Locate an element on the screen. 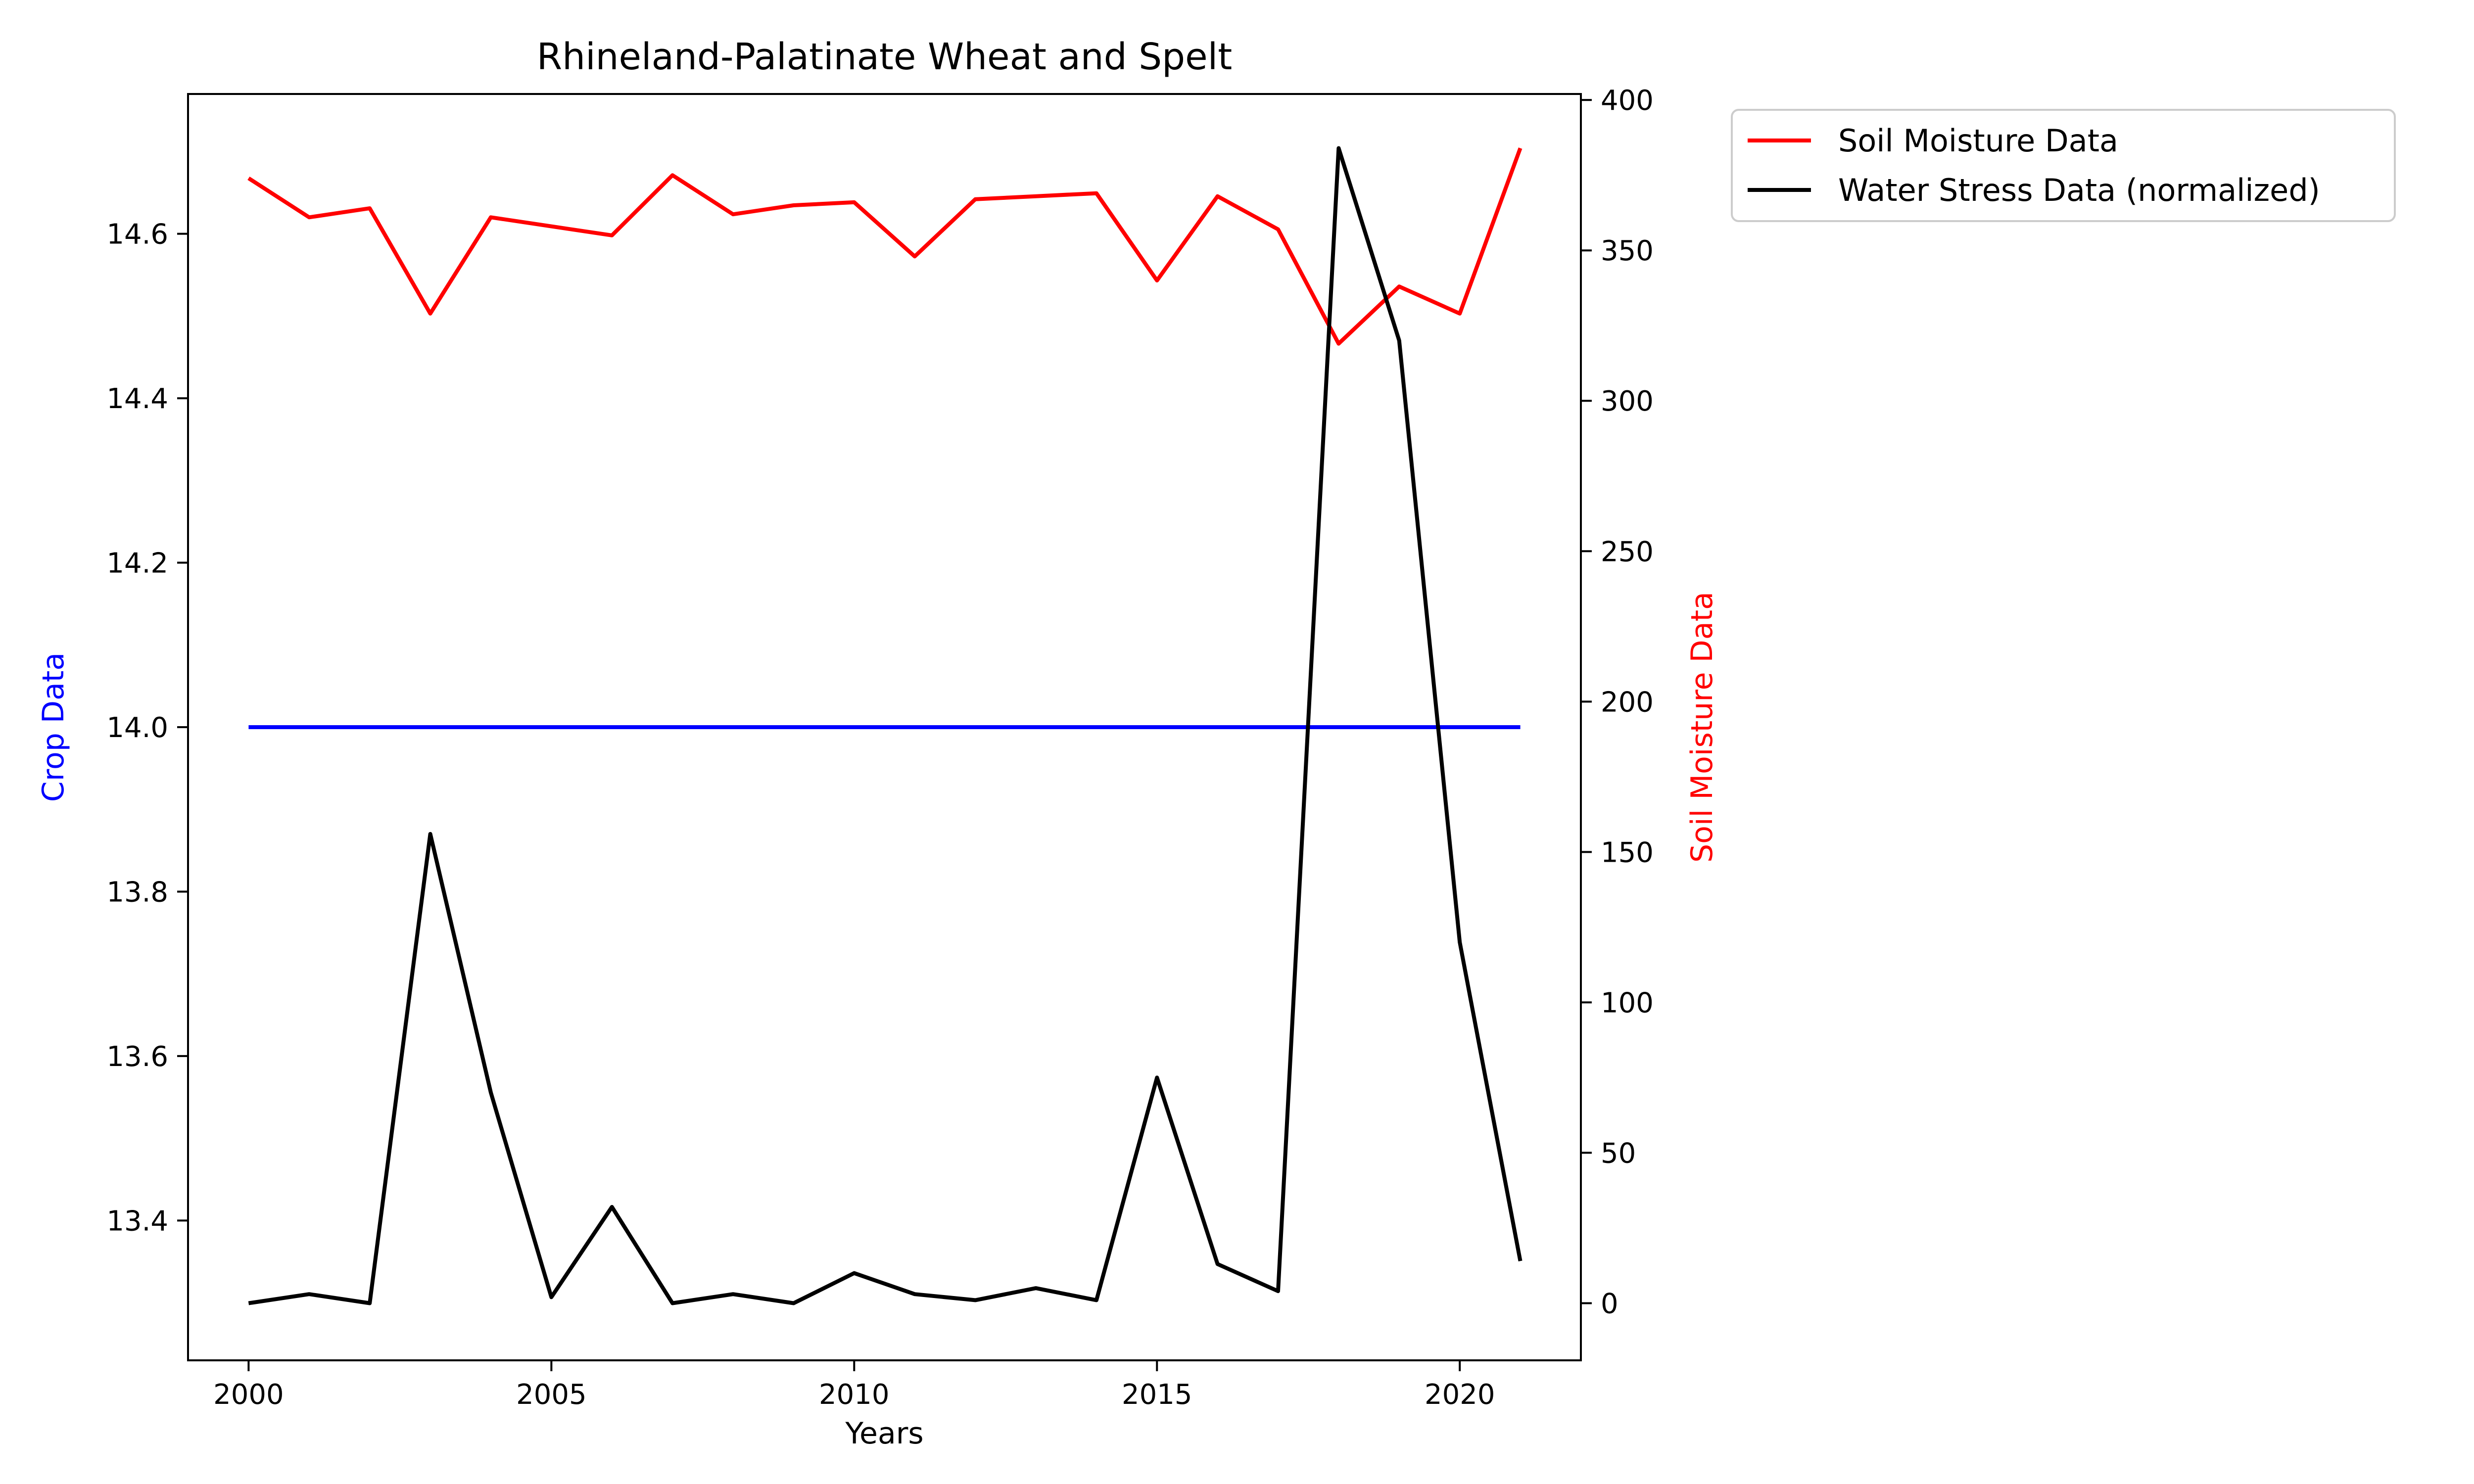 The height and width of the screenshot is (1484, 2474). y-left-tick-label-14.6: 14.6 is located at coordinates (137, 235).